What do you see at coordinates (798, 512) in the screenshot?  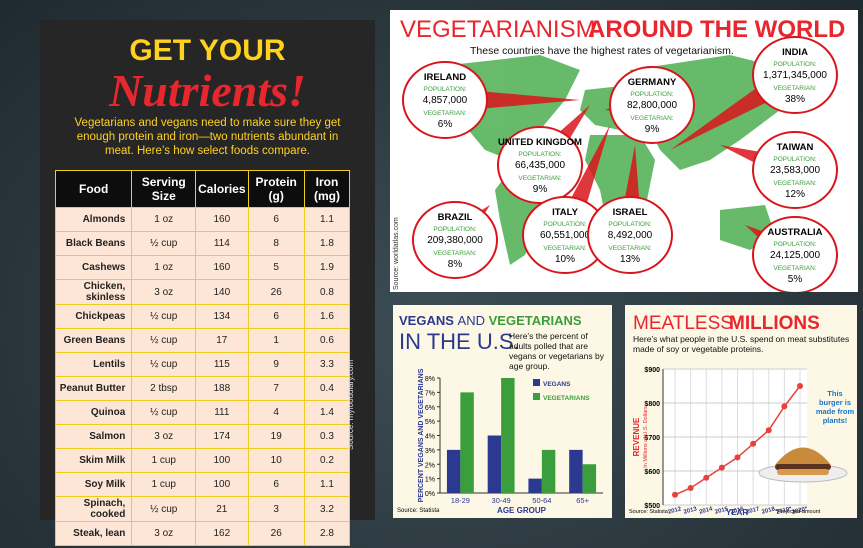 I see `footnote: *Projected amount` at bounding box center [798, 512].